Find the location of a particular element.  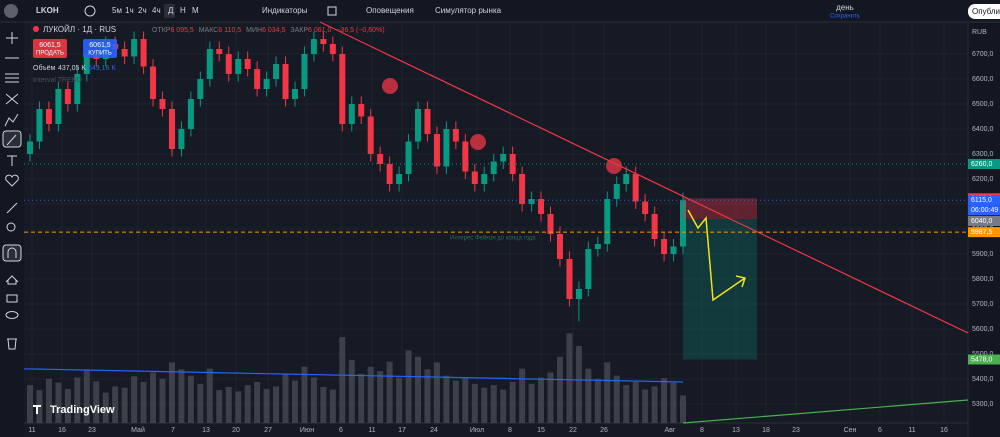

target-zone is located at coordinates (720, 289).